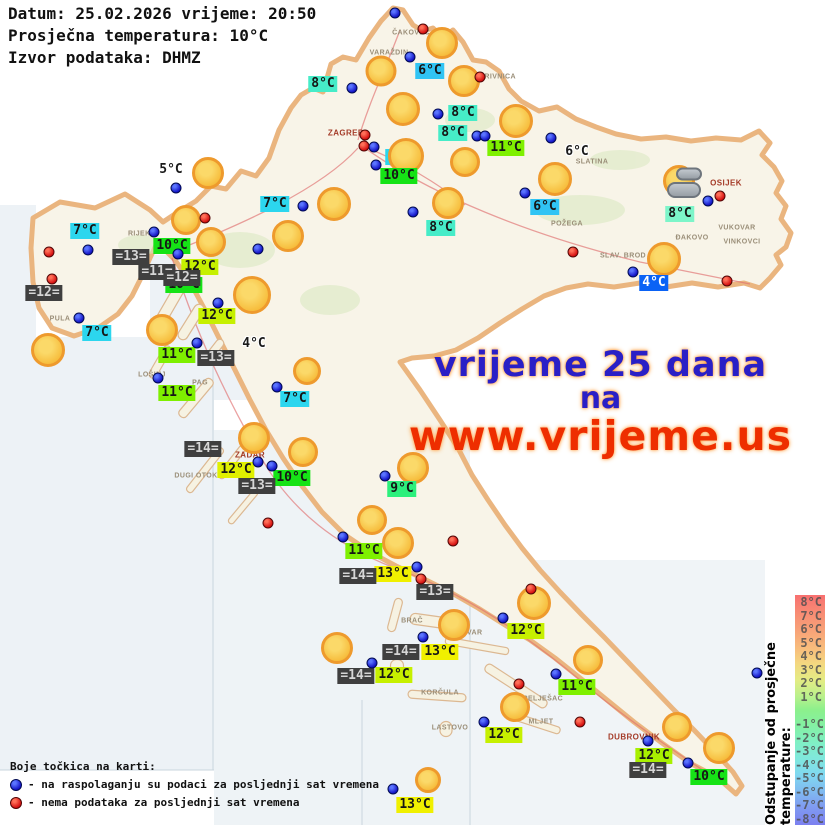 This screenshot has height=826, width=825. I want to click on plain-temp-label: 5°C, so click(171, 169).